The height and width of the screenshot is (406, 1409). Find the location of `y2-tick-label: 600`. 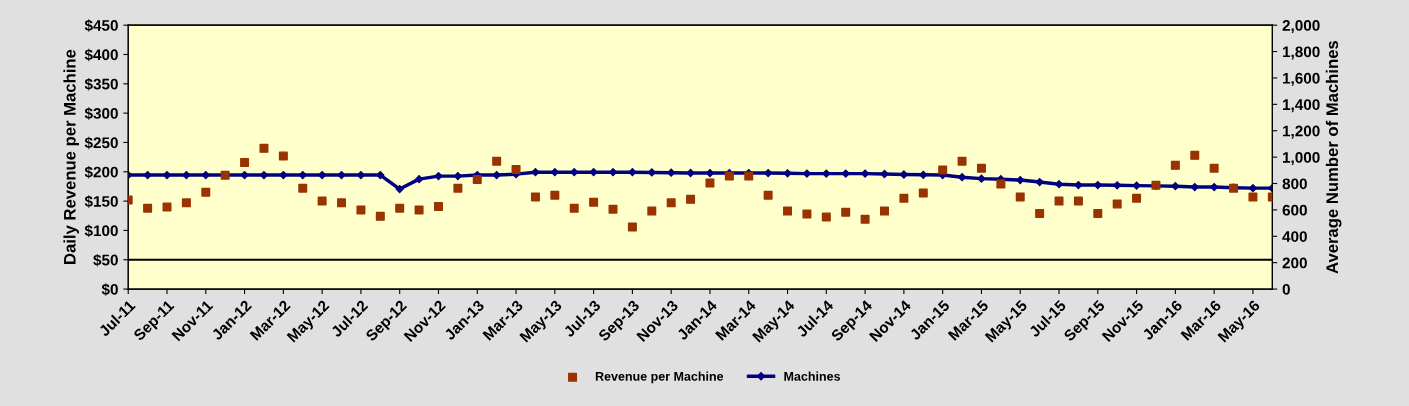

y2-tick-label: 600 is located at coordinates (1294, 210).